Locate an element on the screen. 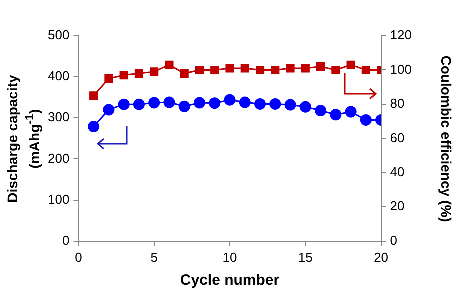  x-tick-label: 5 is located at coordinates (154, 257).